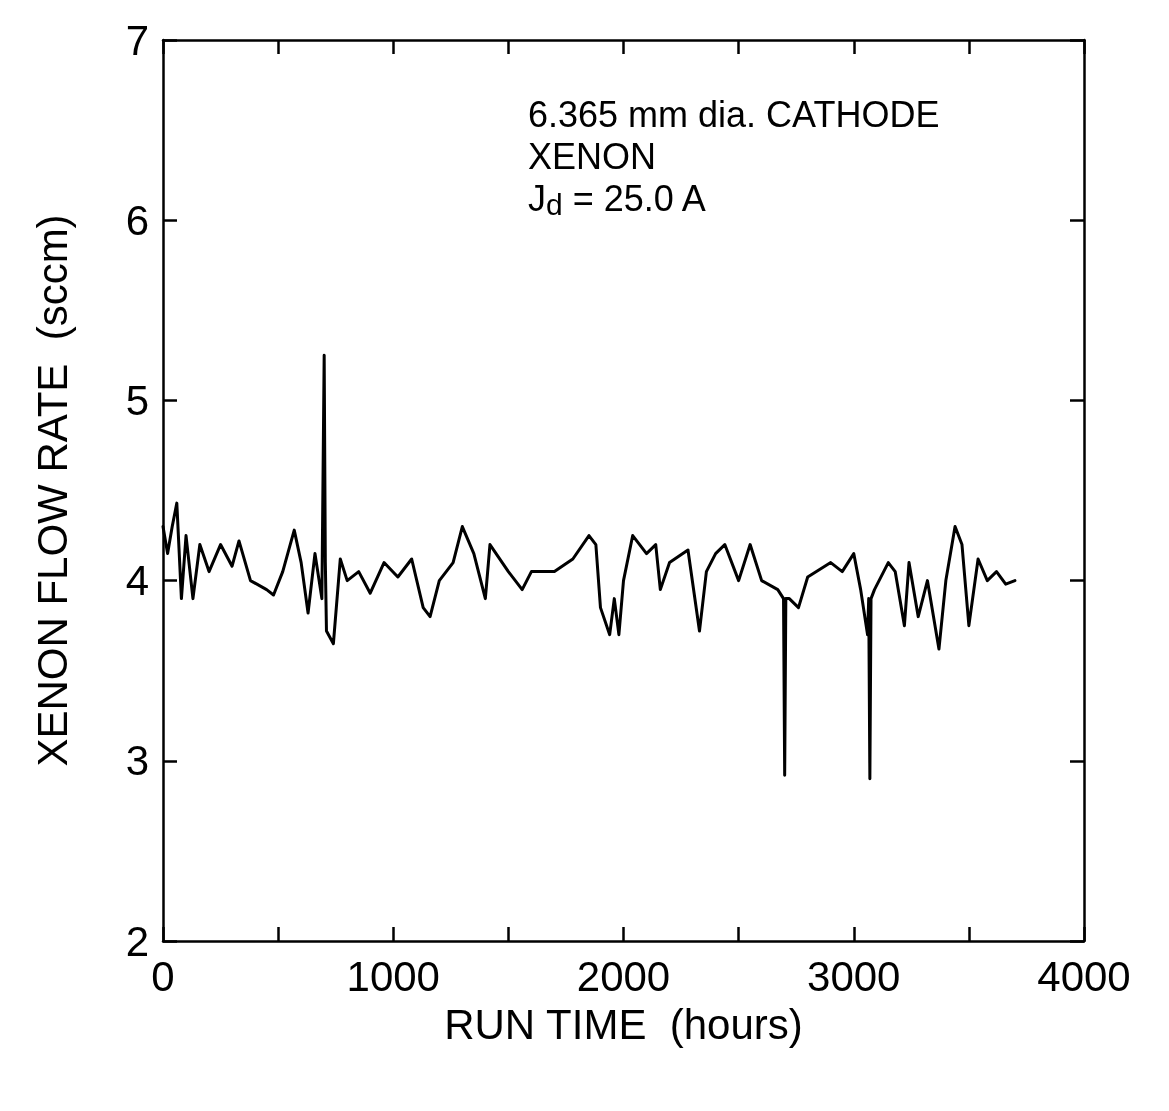 Image resolution: width=1169 pixels, height=1111 pixels. What do you see at coordinates (393, 976) in the screenshot?
I see `x-tick-label: 1000` at bounding box center [393, 976].